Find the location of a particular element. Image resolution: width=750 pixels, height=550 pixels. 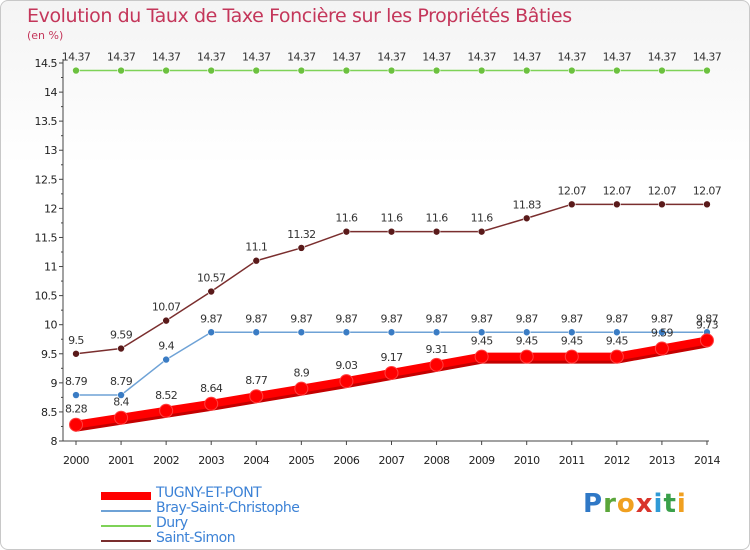

y-tick-label: 12 is located at coordinates (50, 208).